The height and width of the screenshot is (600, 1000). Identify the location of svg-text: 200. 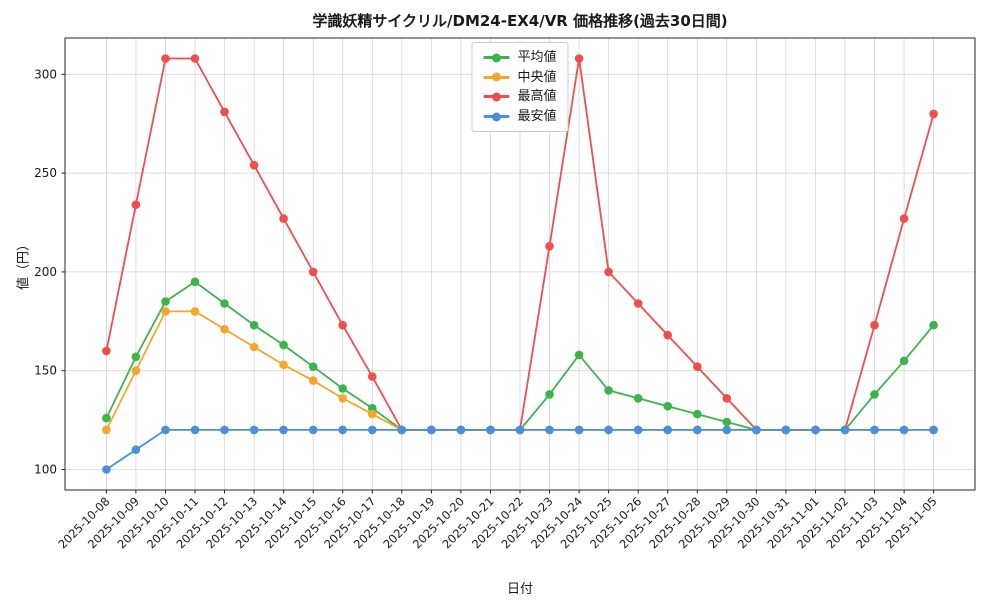
(45, 272).